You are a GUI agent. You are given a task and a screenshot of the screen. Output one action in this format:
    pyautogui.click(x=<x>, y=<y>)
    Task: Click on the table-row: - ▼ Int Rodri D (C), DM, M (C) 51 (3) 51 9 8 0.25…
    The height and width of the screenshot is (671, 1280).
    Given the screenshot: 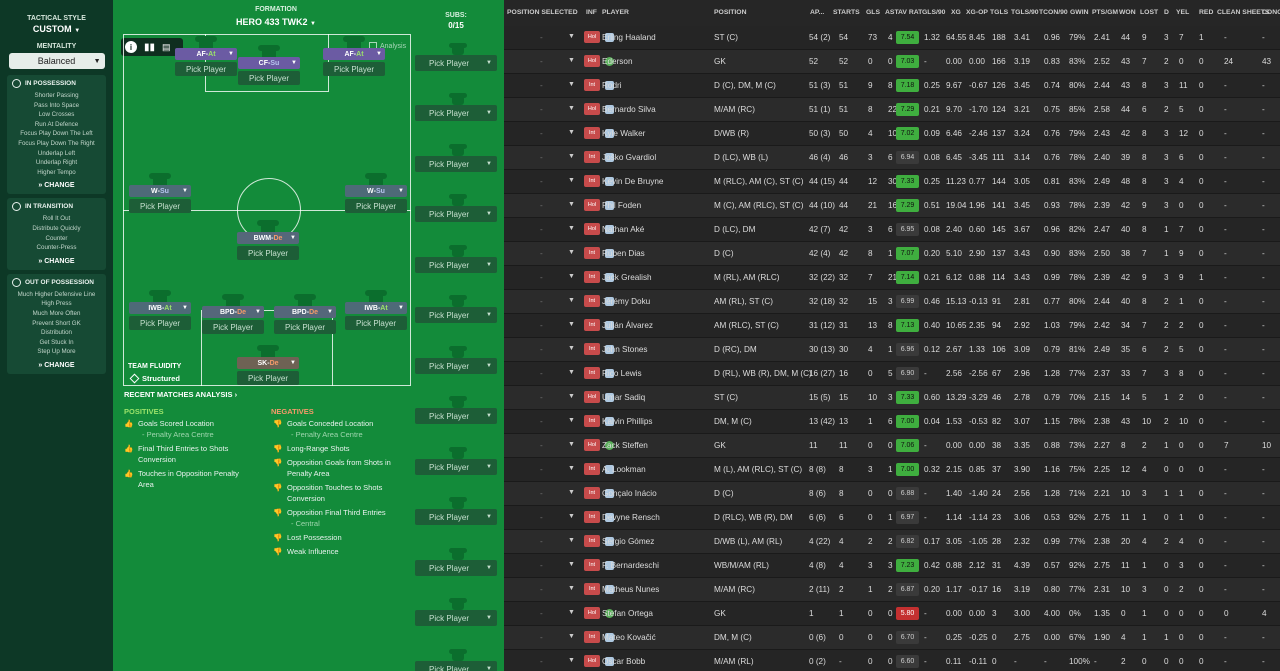 What is the action you would take?
    pyautogui.click(x=892, y=86)
    